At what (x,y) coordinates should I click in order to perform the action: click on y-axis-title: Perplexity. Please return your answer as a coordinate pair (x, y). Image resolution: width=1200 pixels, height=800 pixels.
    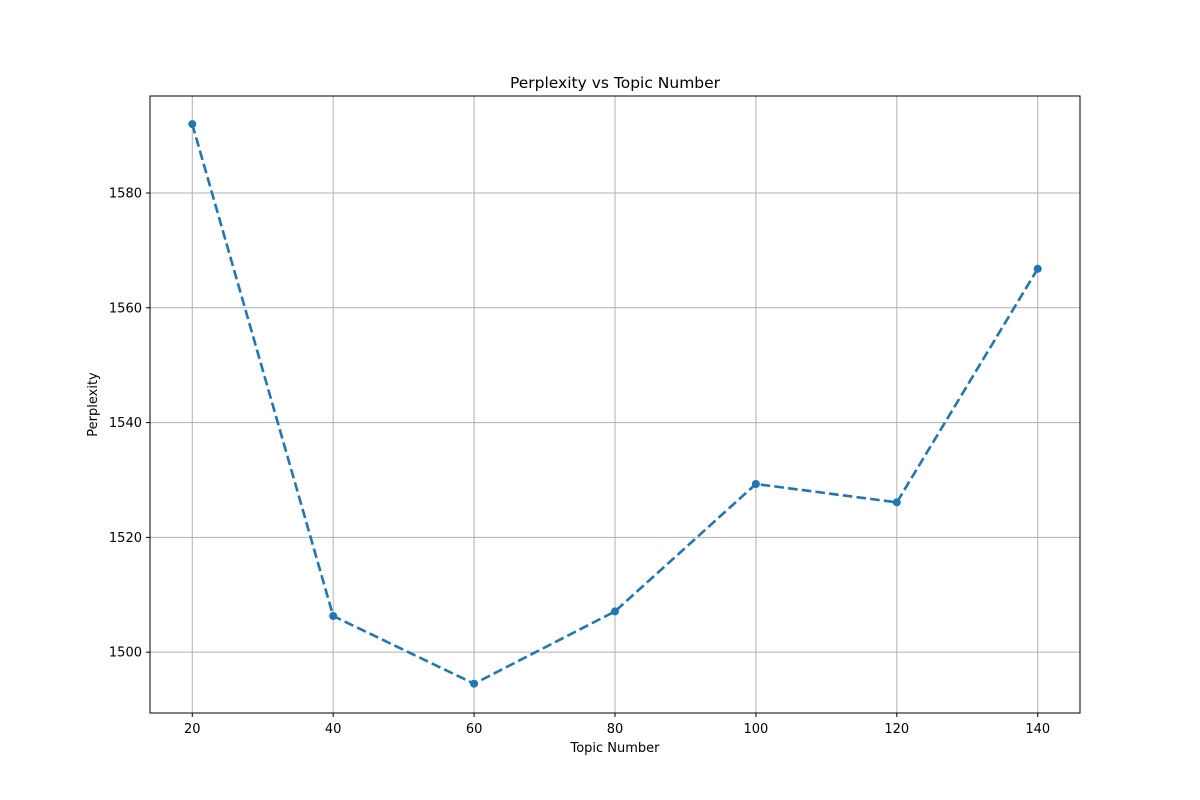
    Looking at the image, I should click on (93, 404).